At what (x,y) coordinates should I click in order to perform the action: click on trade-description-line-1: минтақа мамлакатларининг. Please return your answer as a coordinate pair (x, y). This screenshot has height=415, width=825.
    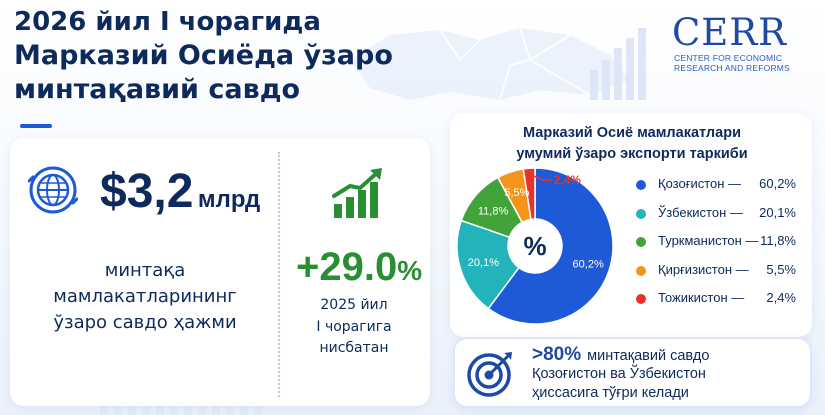
    Looking at the image, I should click on (145, 284).